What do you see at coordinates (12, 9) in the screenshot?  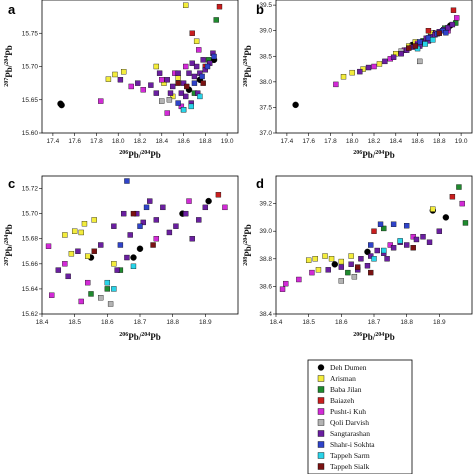 I see `panel-a-letter: a` at bounding box center [12, 9].